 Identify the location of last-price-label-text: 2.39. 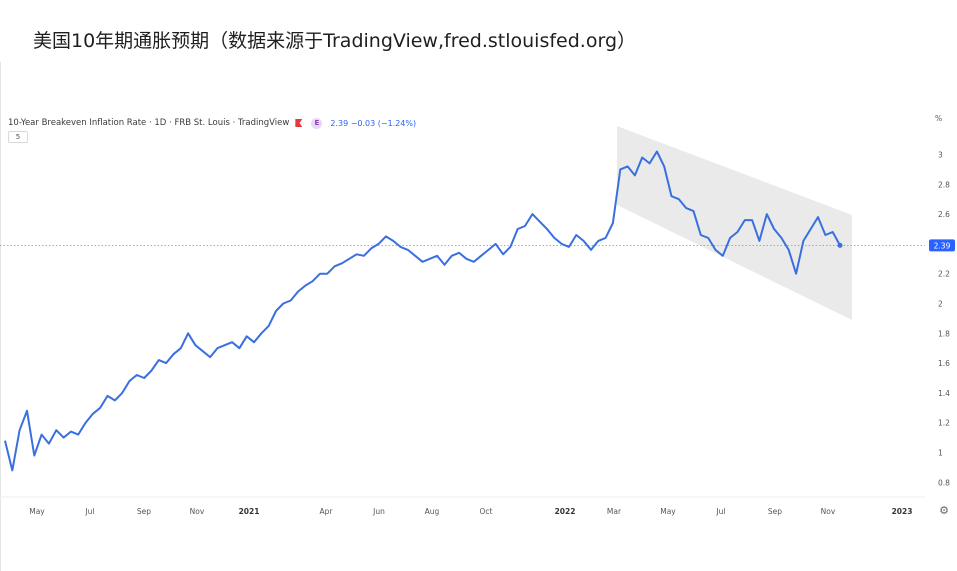
(942, 245).